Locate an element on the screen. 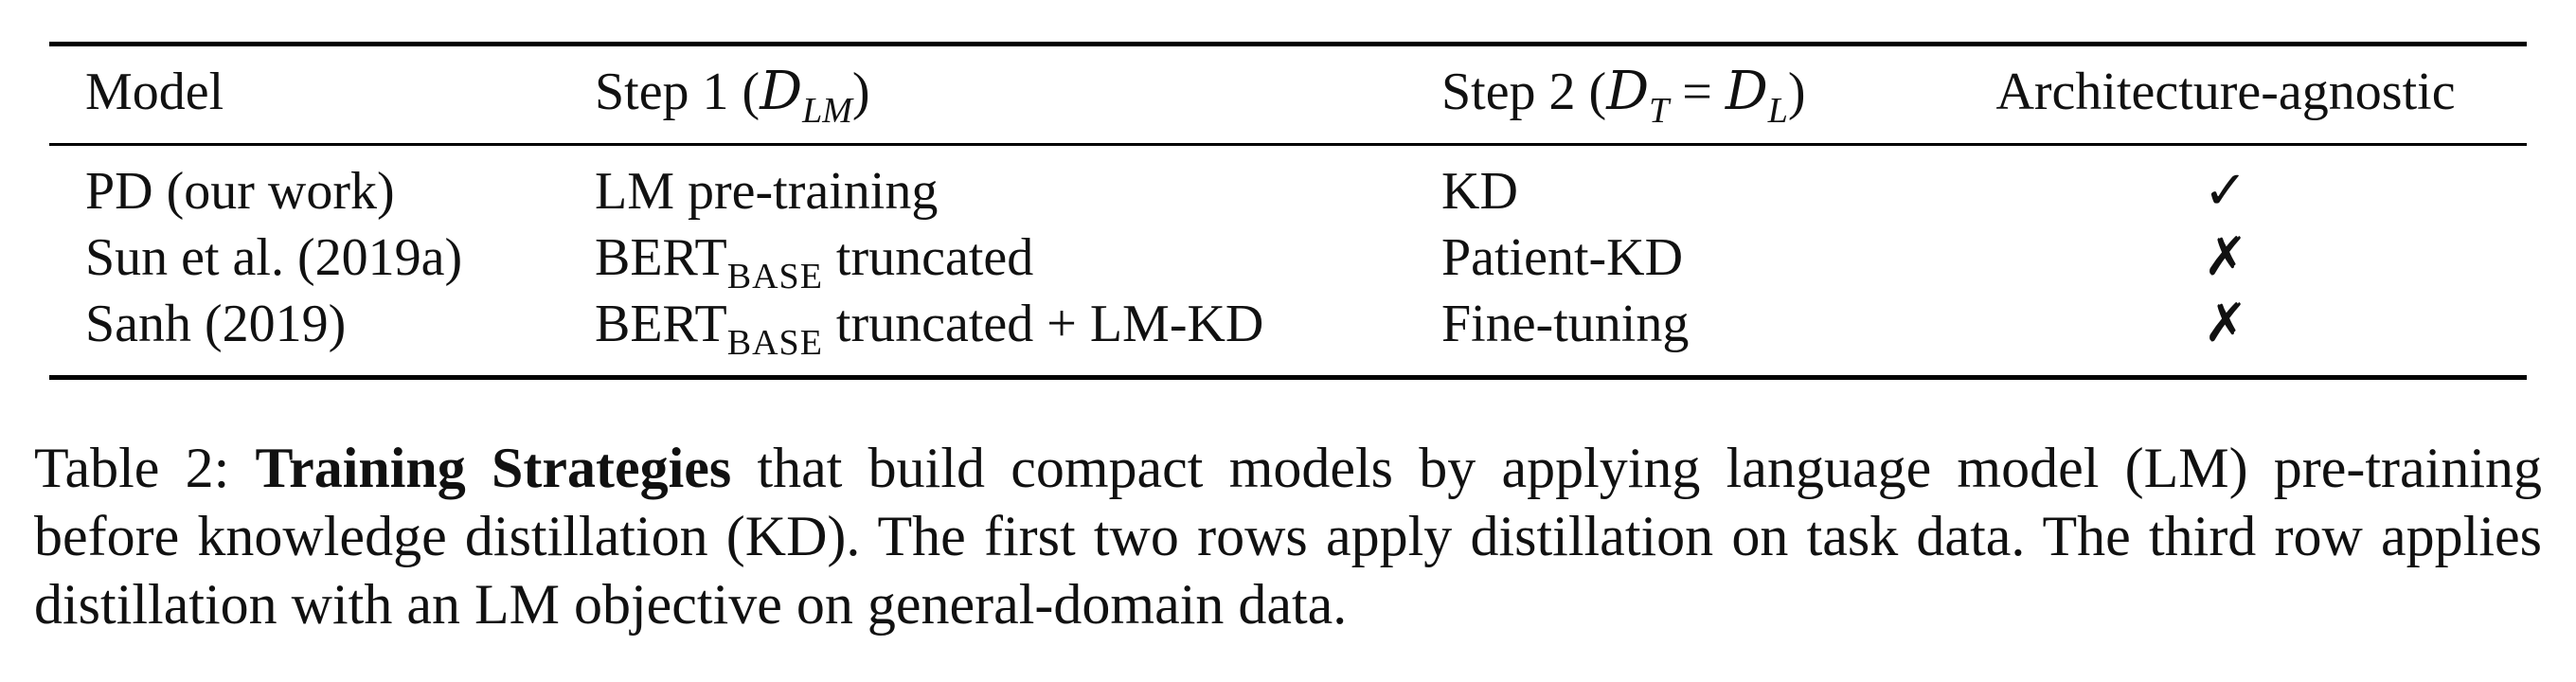 Image resolution: width=2576 pixels, height=682 pixels. caption-bold-title: Training Strategies is located at coordinates (493, 468).